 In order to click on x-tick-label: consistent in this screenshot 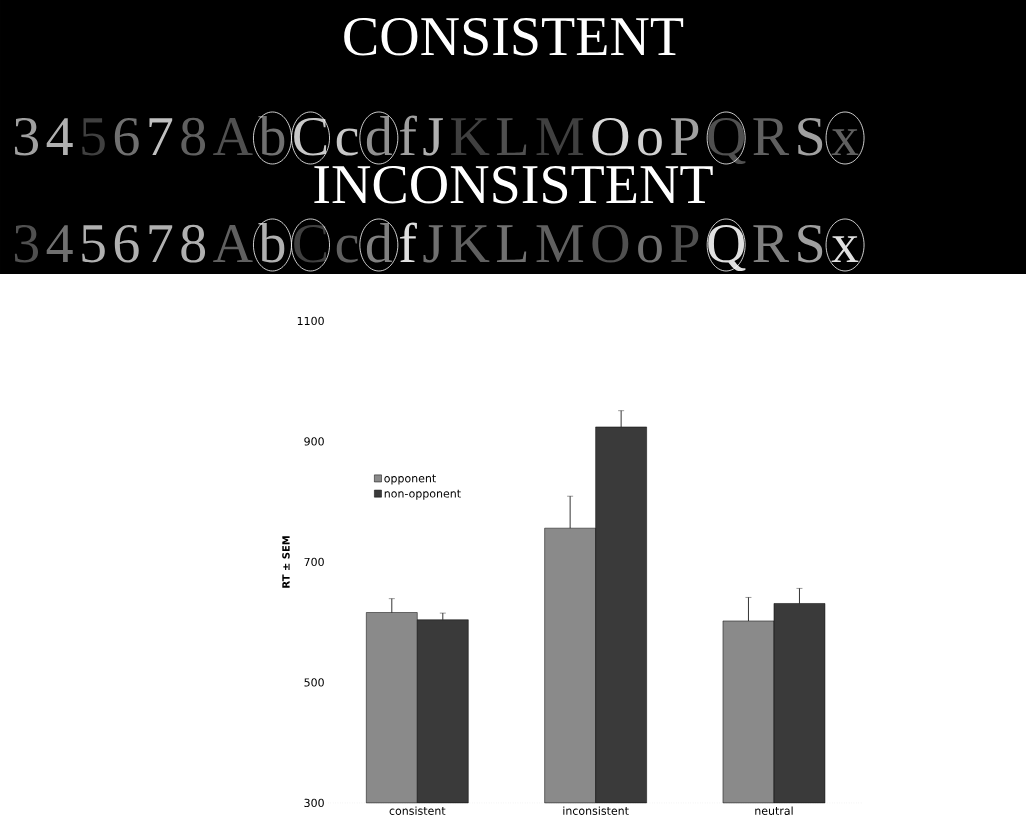, I will do `click(417, 810)`.